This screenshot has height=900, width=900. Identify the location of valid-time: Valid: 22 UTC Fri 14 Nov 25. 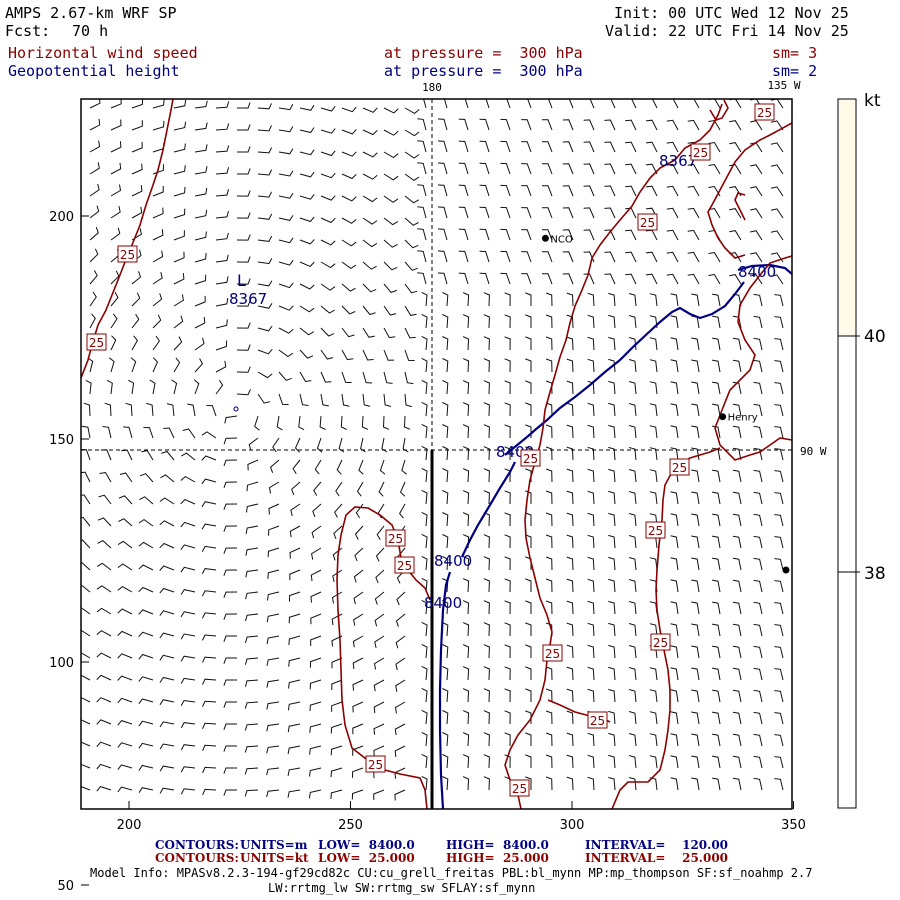
(727, 31).